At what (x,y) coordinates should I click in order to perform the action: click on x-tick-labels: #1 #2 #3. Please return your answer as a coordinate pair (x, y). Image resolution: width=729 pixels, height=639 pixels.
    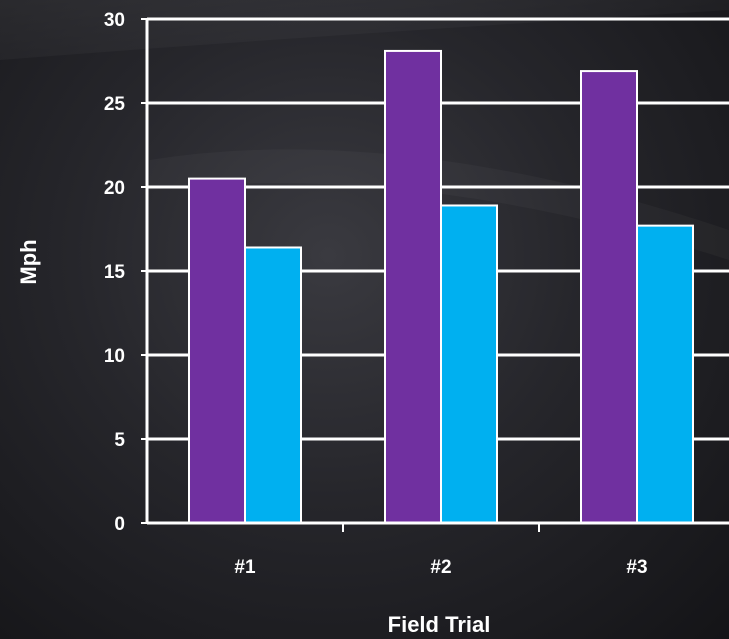
    Looking at the image, I should click on (440, 567).